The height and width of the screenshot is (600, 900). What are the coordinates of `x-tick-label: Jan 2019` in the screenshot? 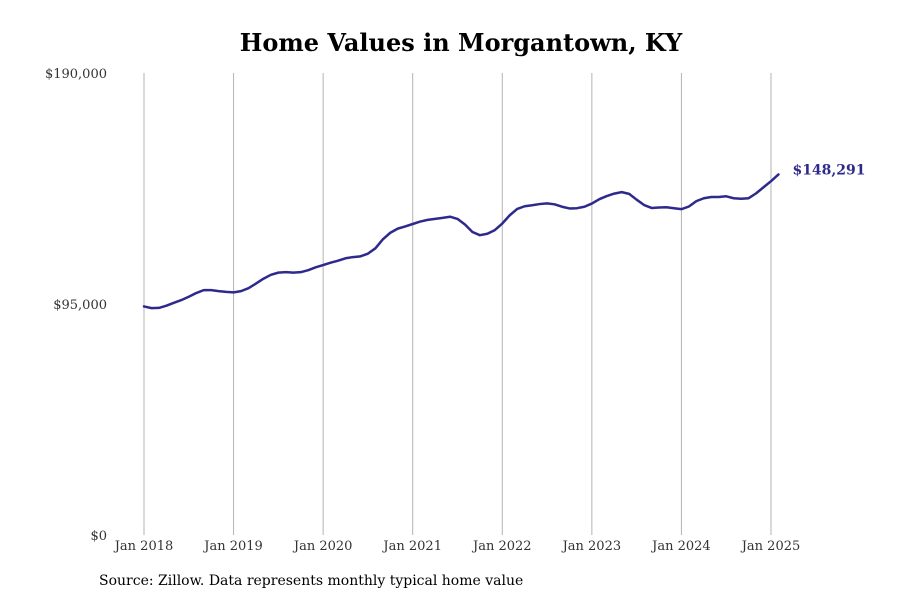 It's located at (232, 546).